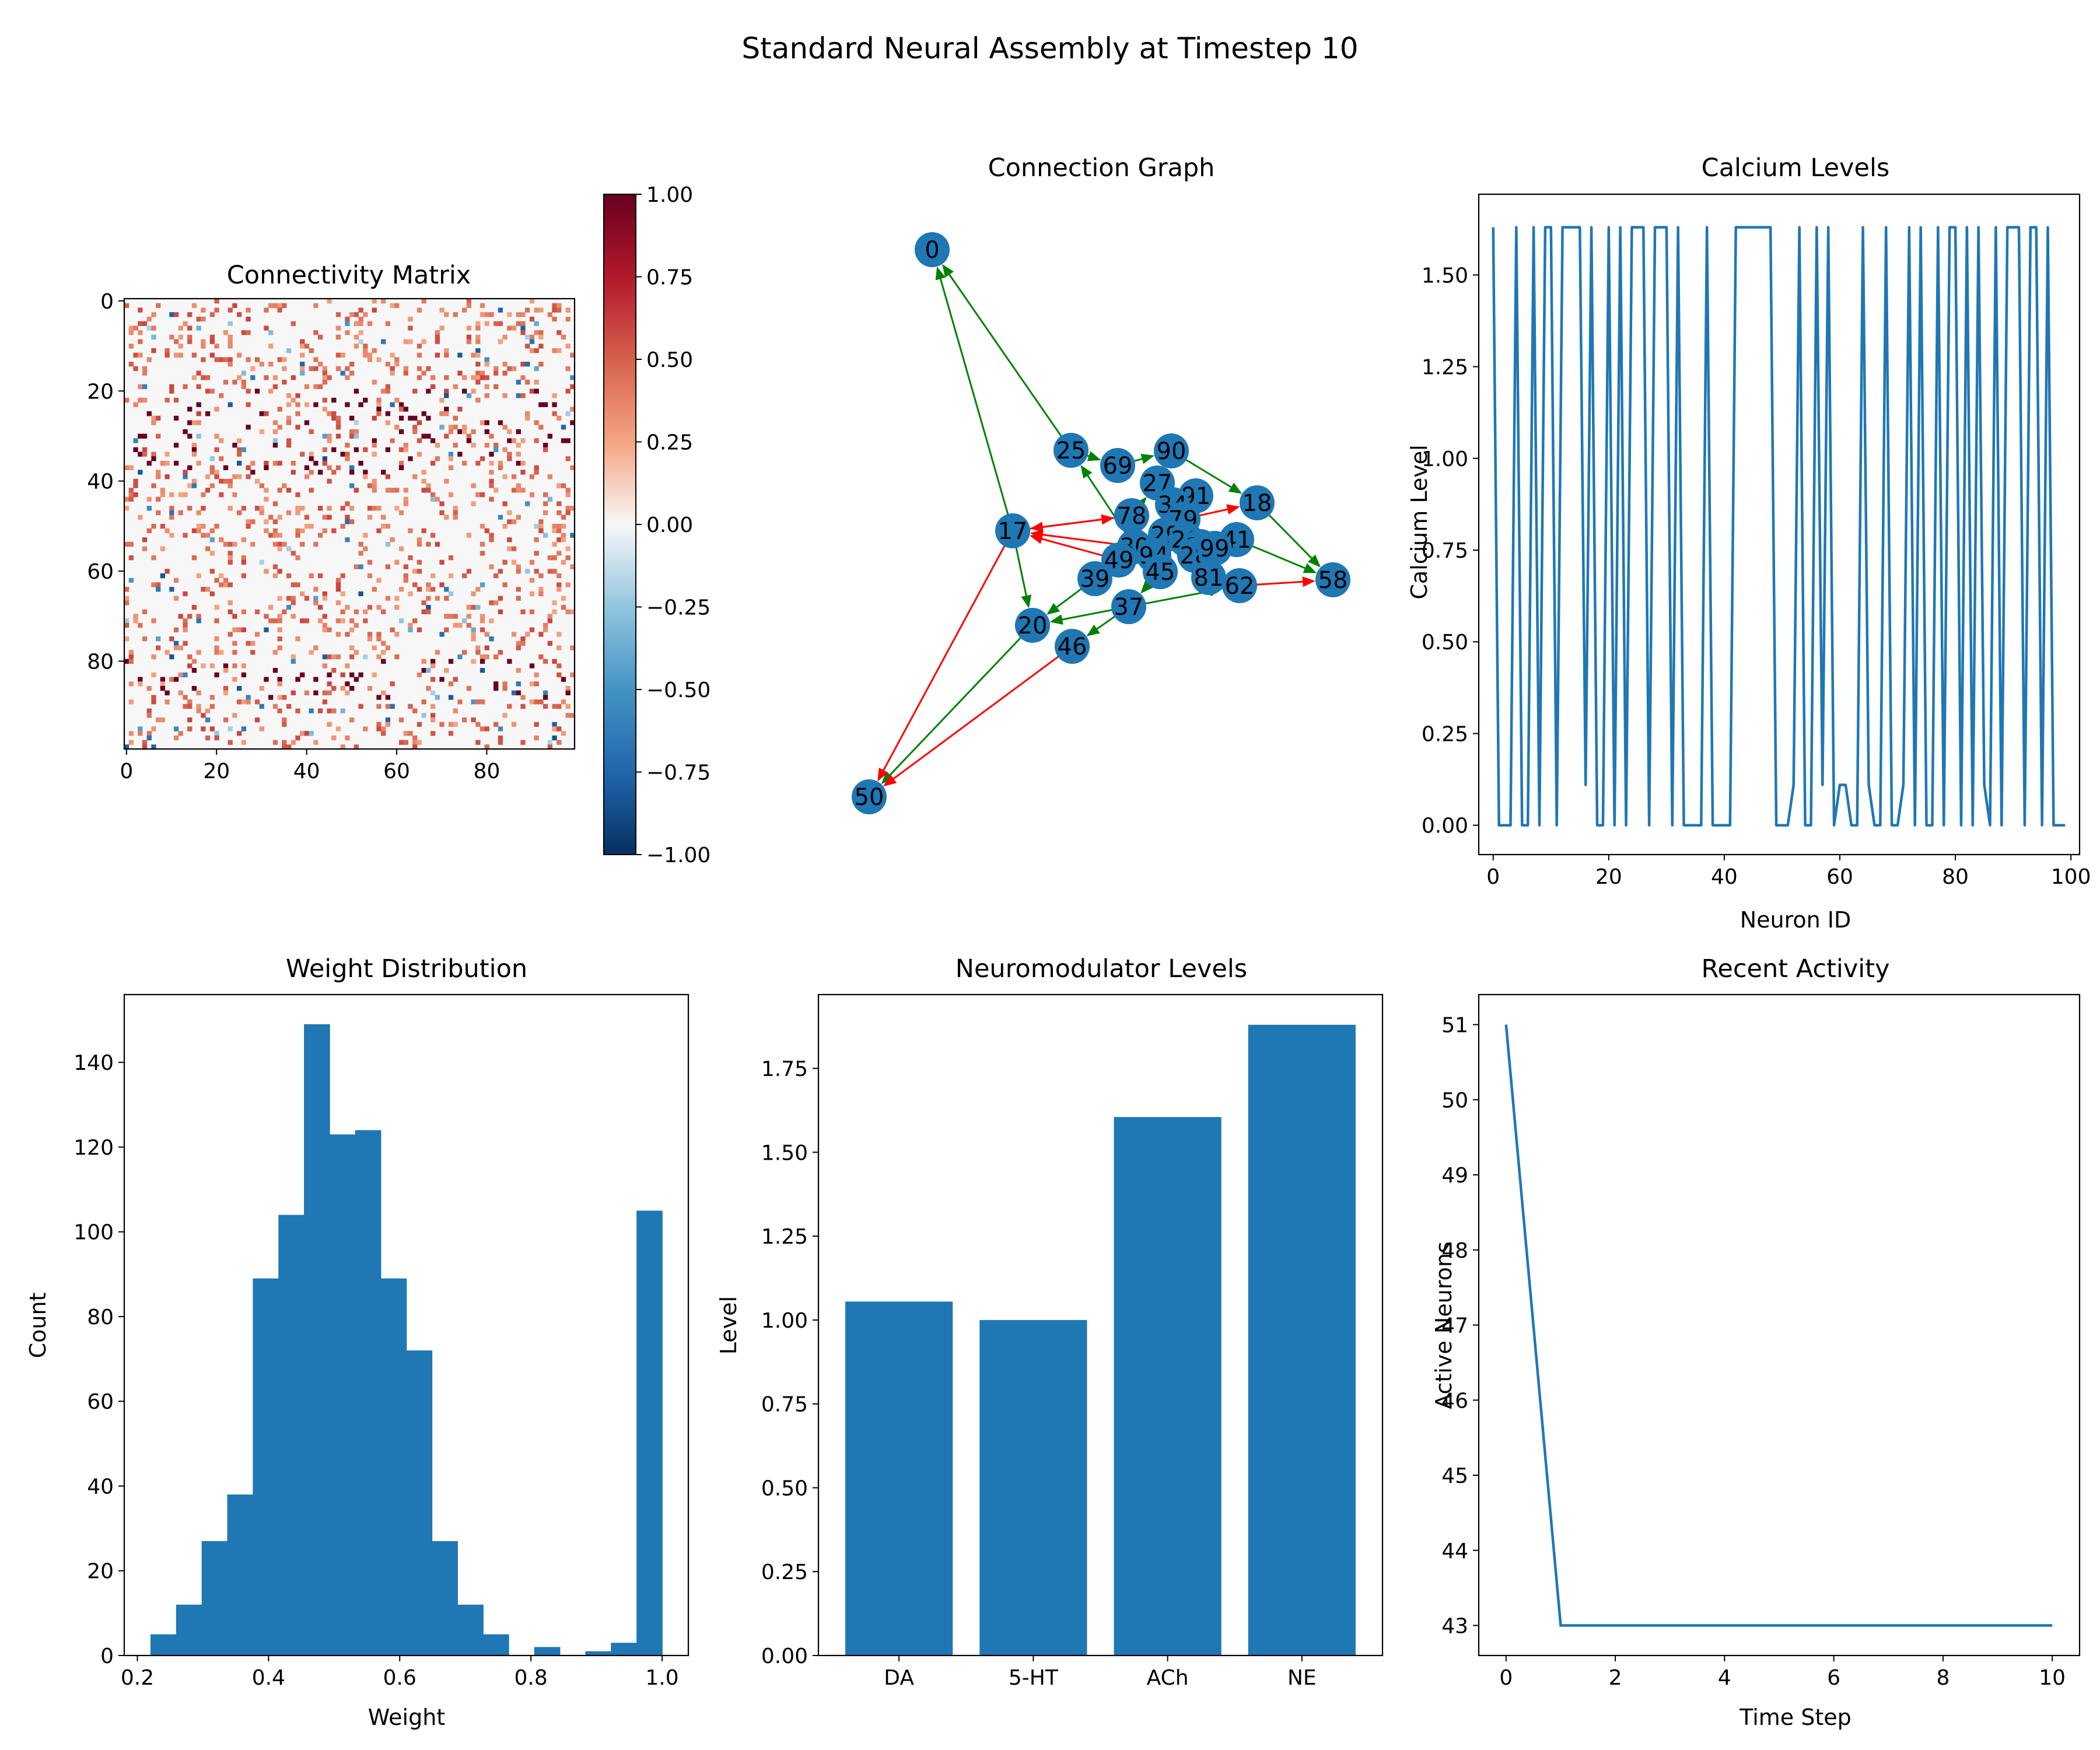 The image size is (2100, 1750). I want to click on y-tick-label: 0.50, so click(785, 1488).